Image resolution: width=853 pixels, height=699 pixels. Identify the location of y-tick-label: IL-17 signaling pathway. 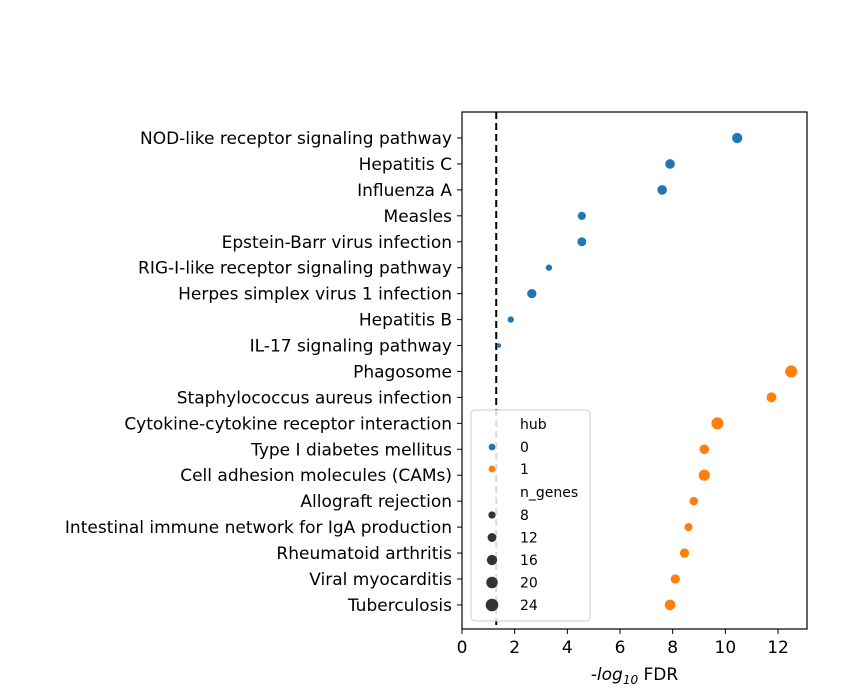
(351, 347).